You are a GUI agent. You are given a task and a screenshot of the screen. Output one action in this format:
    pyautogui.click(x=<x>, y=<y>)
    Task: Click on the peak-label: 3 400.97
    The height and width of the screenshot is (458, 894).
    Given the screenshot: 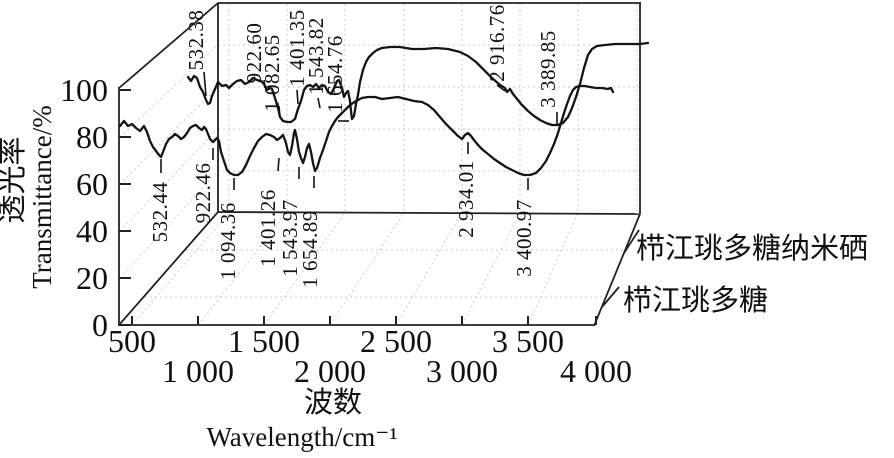 What is the action you would take?
    pyautogui.click(x=524, y=238)
    